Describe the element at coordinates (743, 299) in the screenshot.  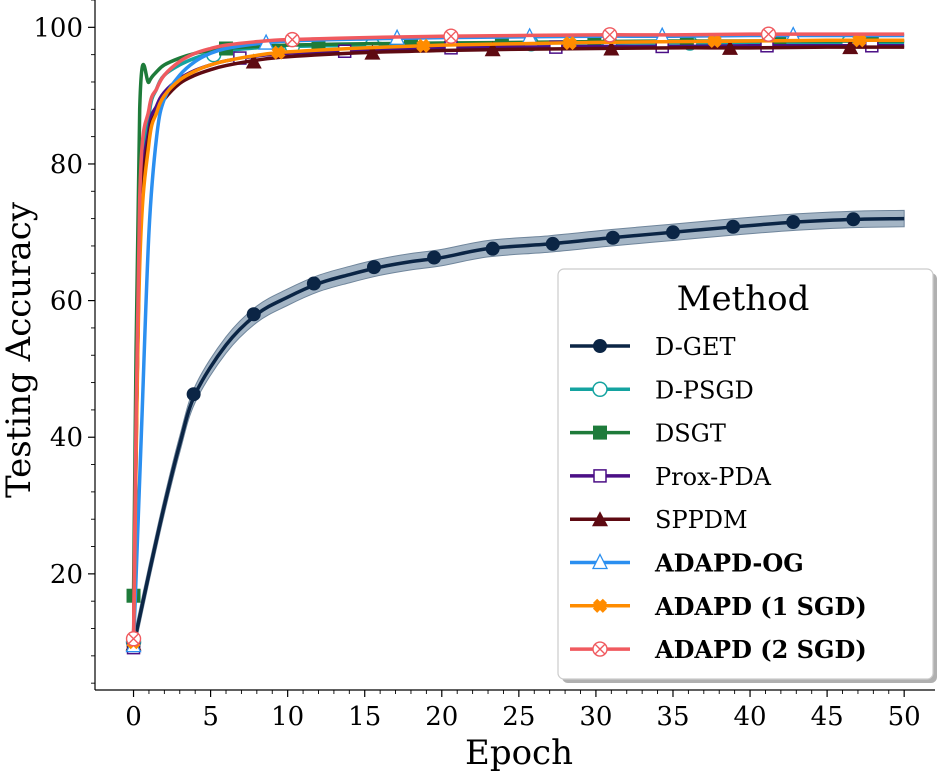
I see `legend-title: Method` at that location.